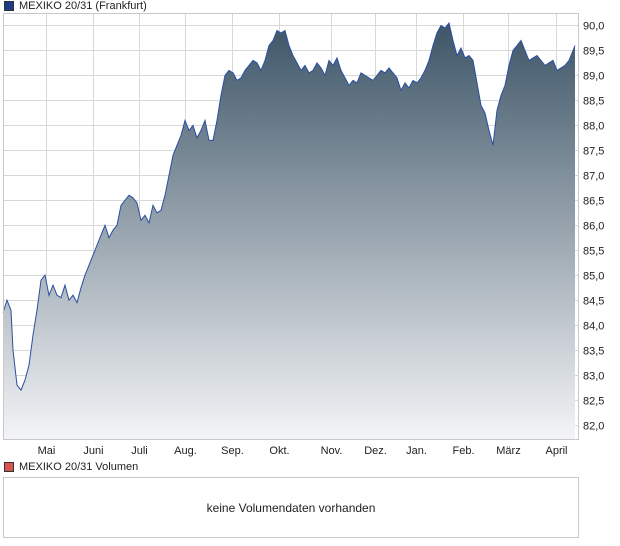 This screenshot has width=620, height=546. I want to click on price-legend: MEXIKO 20/31 (Frankfurt), so click(75, 6).